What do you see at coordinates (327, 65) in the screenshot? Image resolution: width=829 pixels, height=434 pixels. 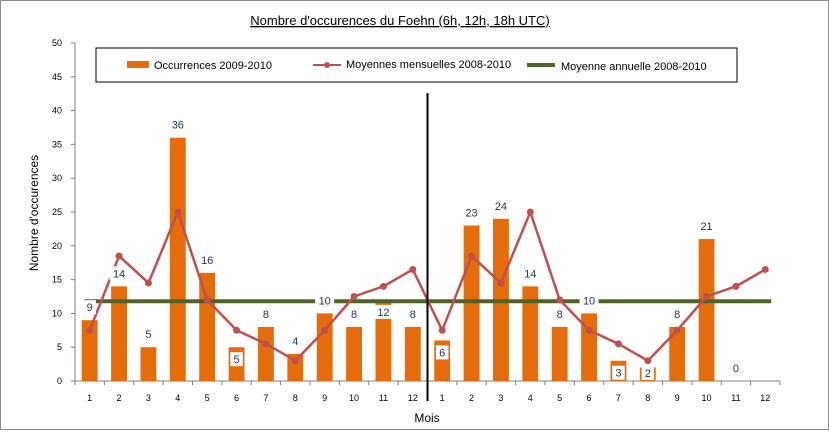 I see `legend-marker-monthly-avg` at bounding box center [327, 65].